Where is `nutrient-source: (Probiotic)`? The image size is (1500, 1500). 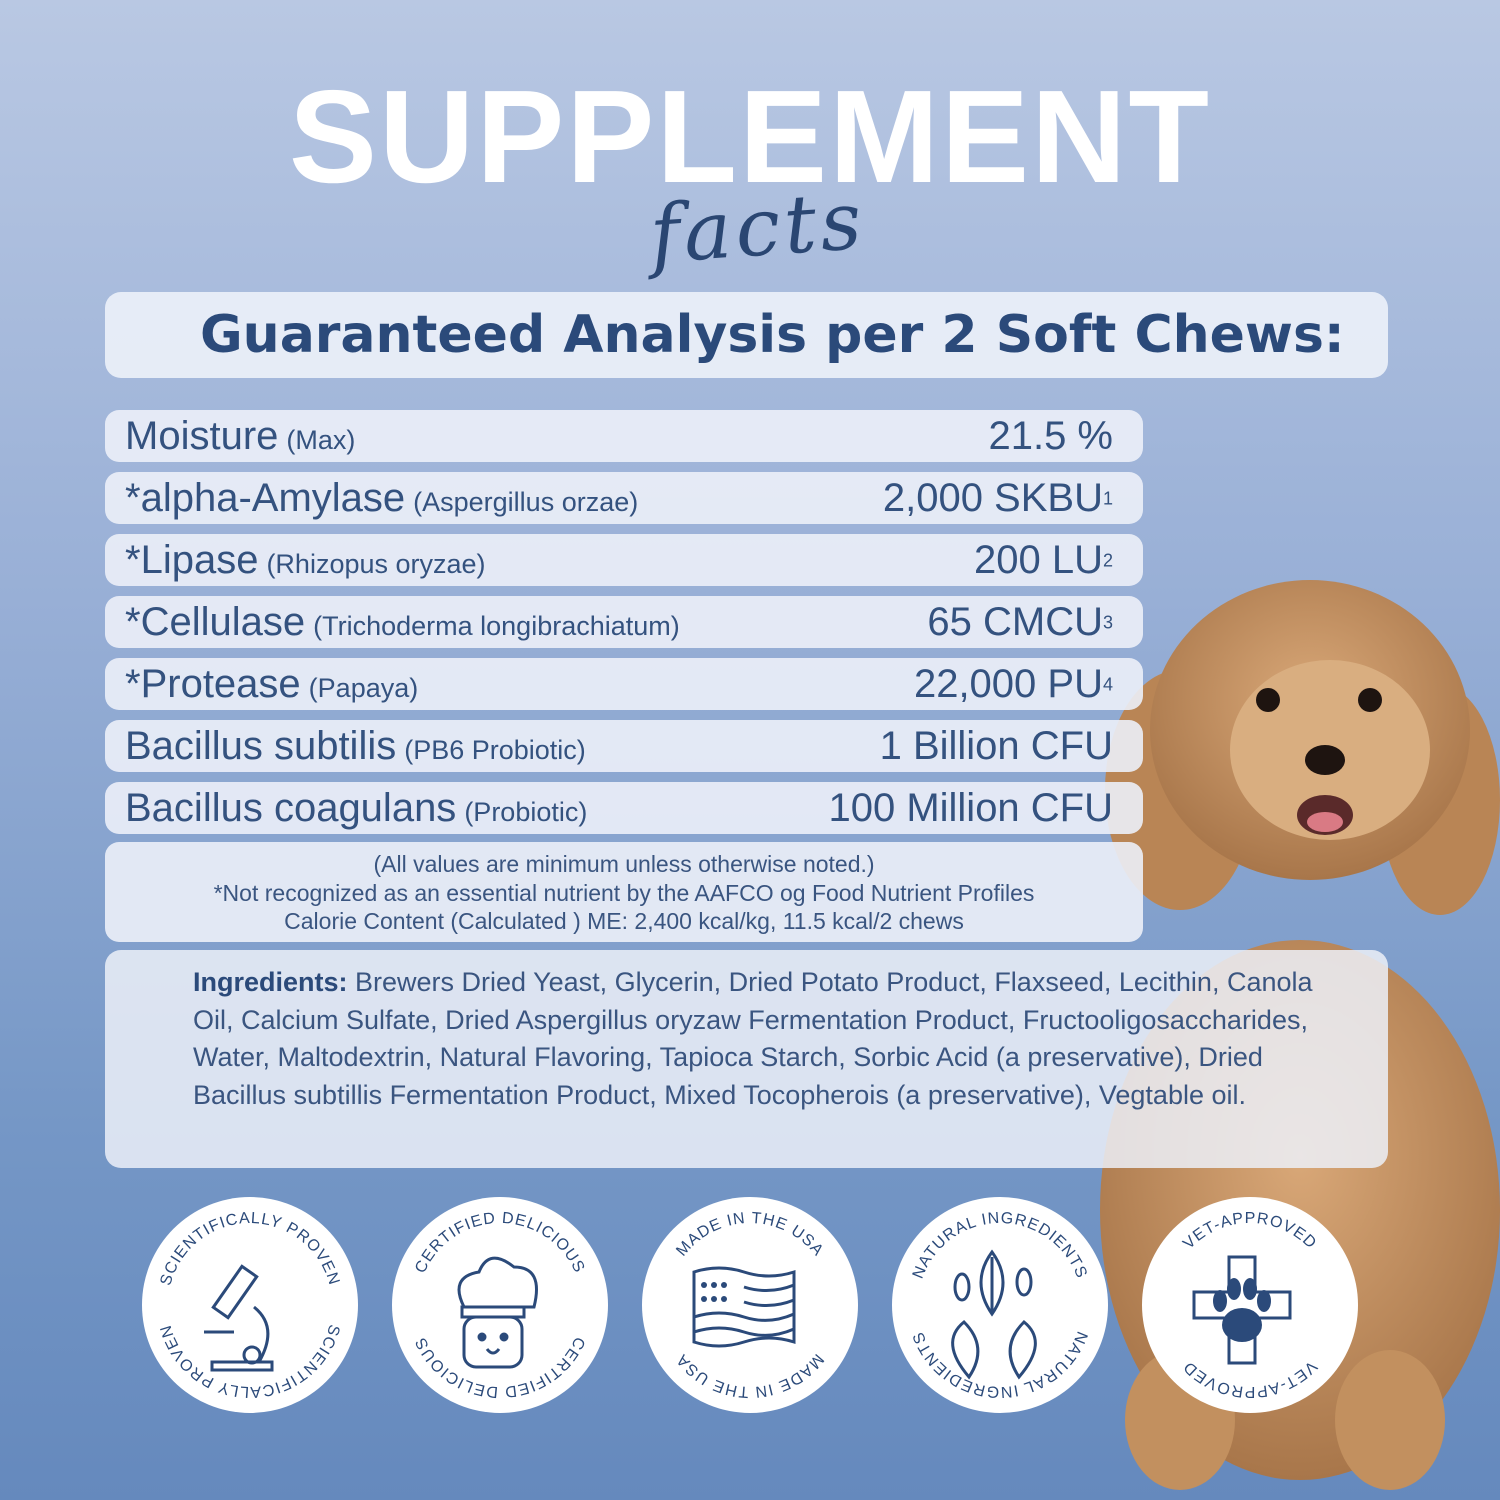 nutrient-source: (Probiotic) is located at coordinates (526, 811).